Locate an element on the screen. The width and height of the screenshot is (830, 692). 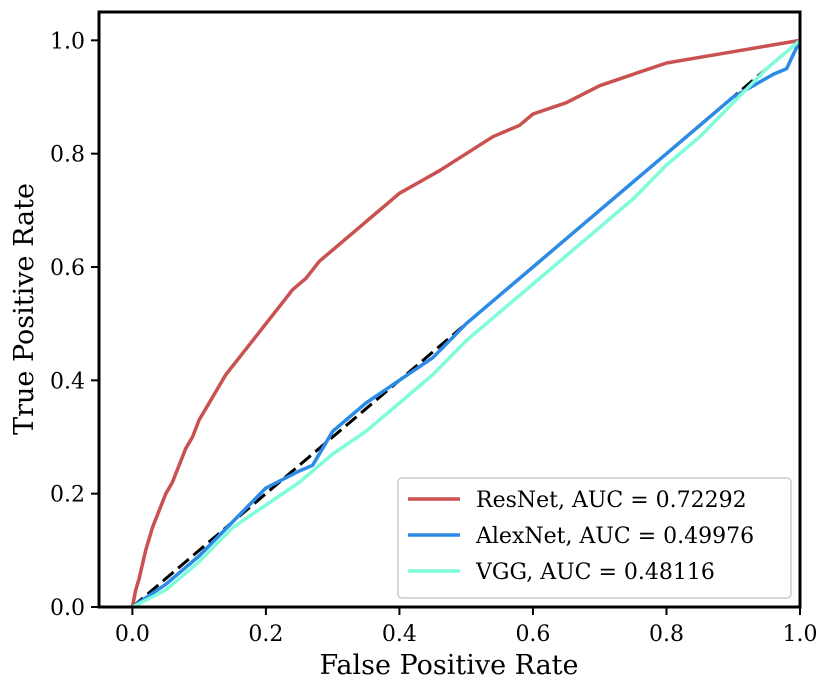
y-tick-label: 0.6 is located at coordinates (67, 268).